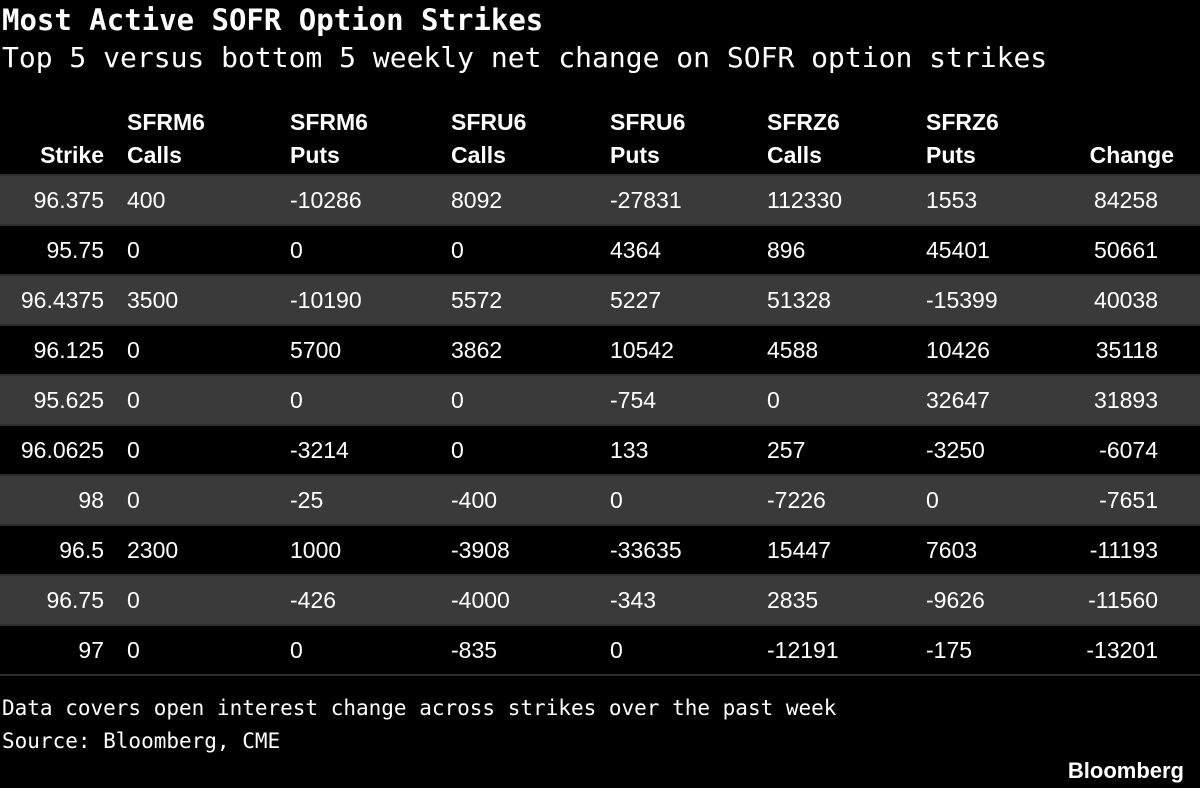  What do you see at coordinates (153, 300) in the screenshot?
I see `cell-sfrm6-calls: 3500` at bounding box center [153, 300].